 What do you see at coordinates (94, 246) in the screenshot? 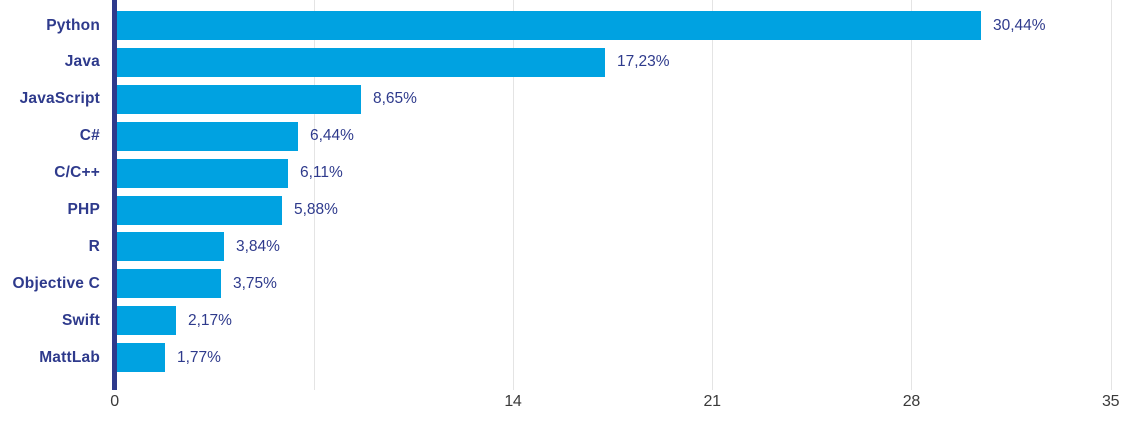
I see `category-label: R` at bounding box center [94, 246].